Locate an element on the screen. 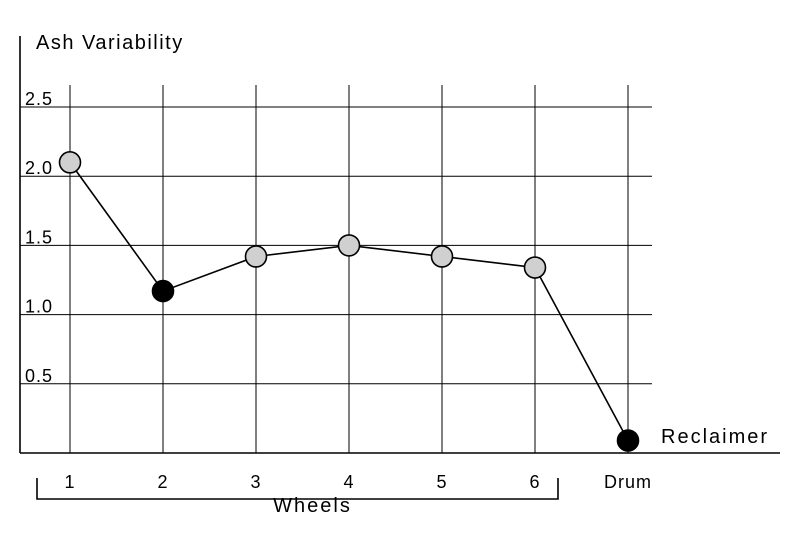 The image size is (800, 545). wheels-bracket: Wheels is located at coordinates (297, 497).